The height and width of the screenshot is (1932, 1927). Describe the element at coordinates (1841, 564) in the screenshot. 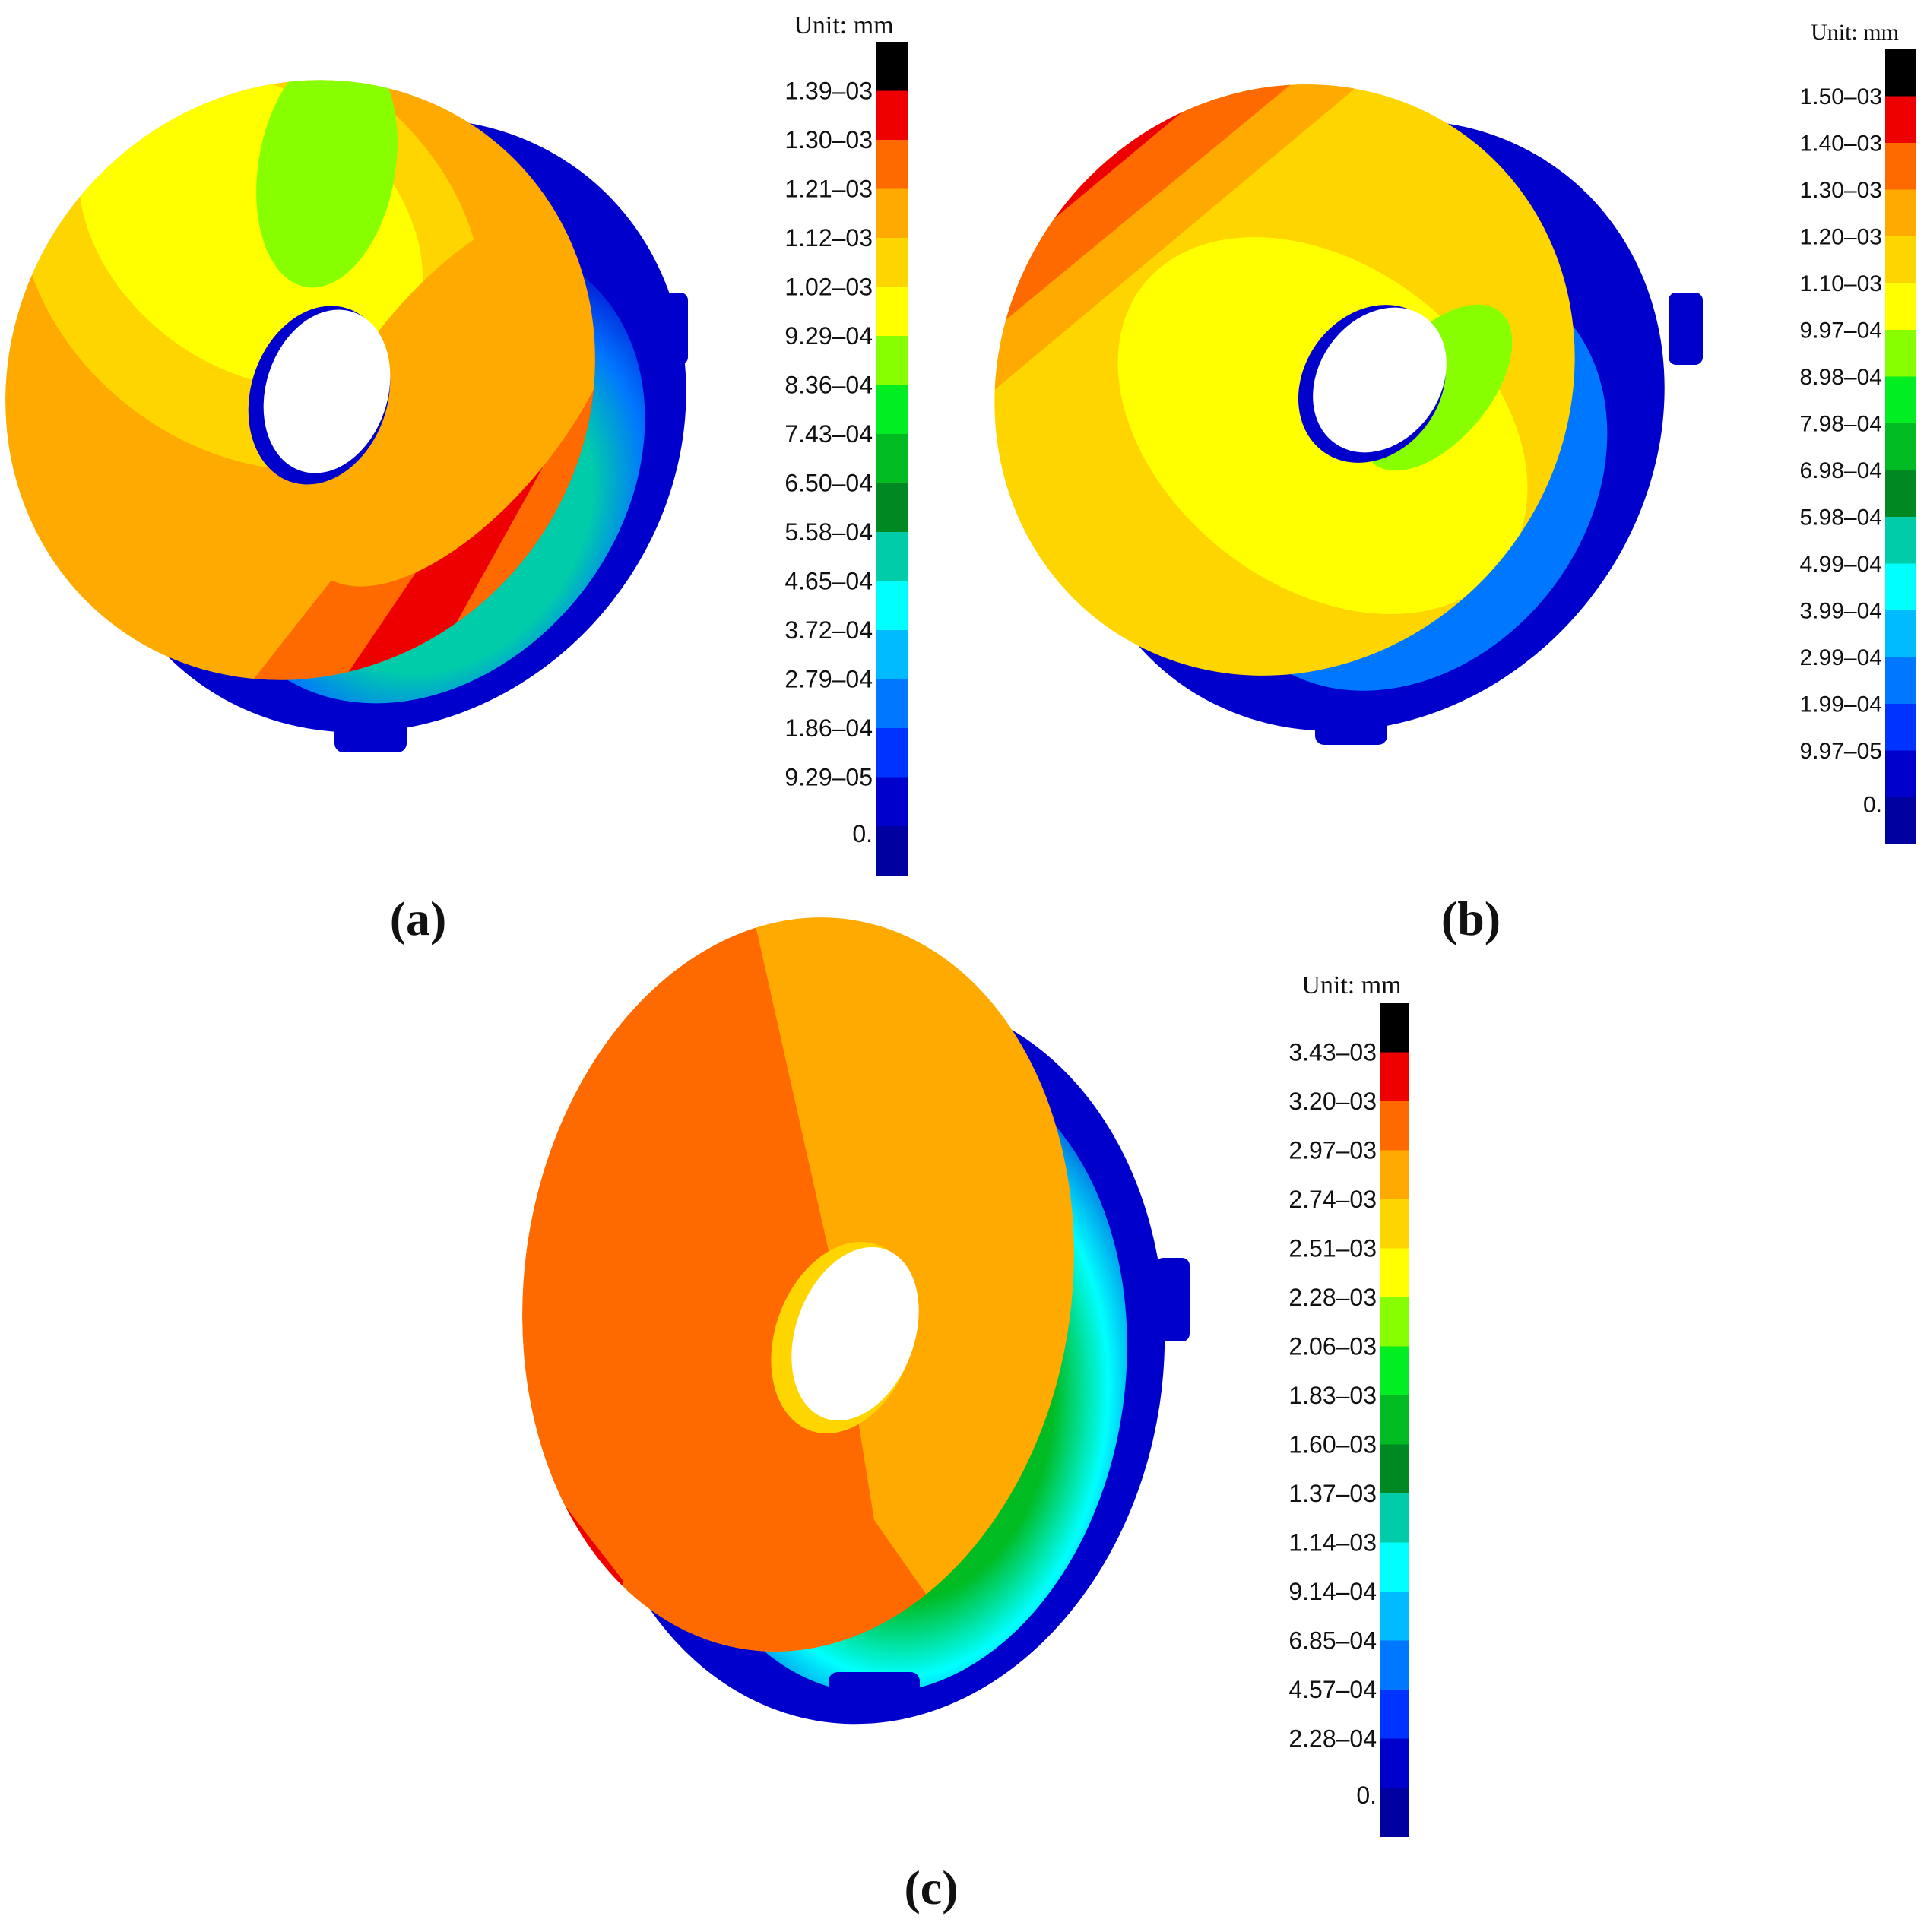

I see `legend-tick-label: 4.99–04` at that location.